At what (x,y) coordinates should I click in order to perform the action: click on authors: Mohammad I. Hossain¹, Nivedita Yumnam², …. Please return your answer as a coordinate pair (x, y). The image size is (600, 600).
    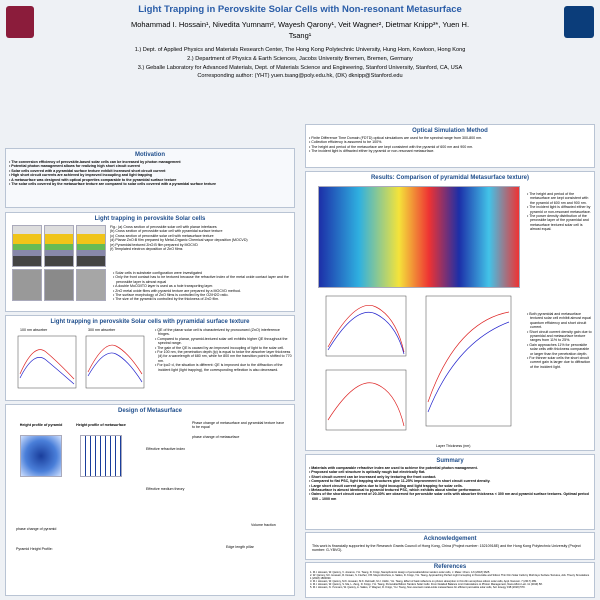
    Looking at the image, I should click on (300, 30).